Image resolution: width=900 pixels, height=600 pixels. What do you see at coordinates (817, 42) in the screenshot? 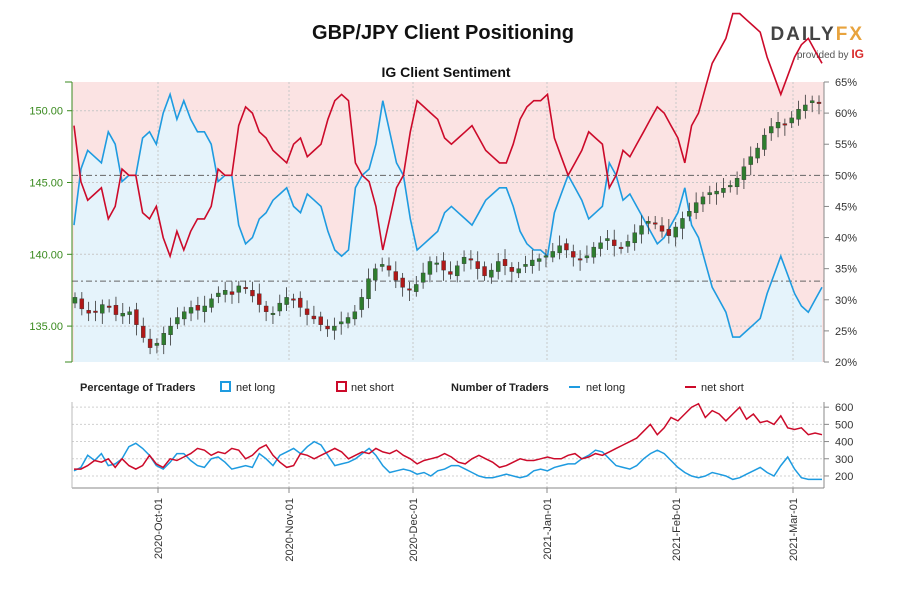
I see `dailyfx-logo: DAILYFX provided by IG` at bounding box center [817, 42].